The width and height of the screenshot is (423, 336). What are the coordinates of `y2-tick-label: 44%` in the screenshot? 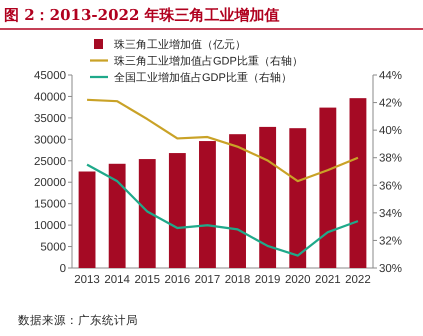 It's located at (390, 76).